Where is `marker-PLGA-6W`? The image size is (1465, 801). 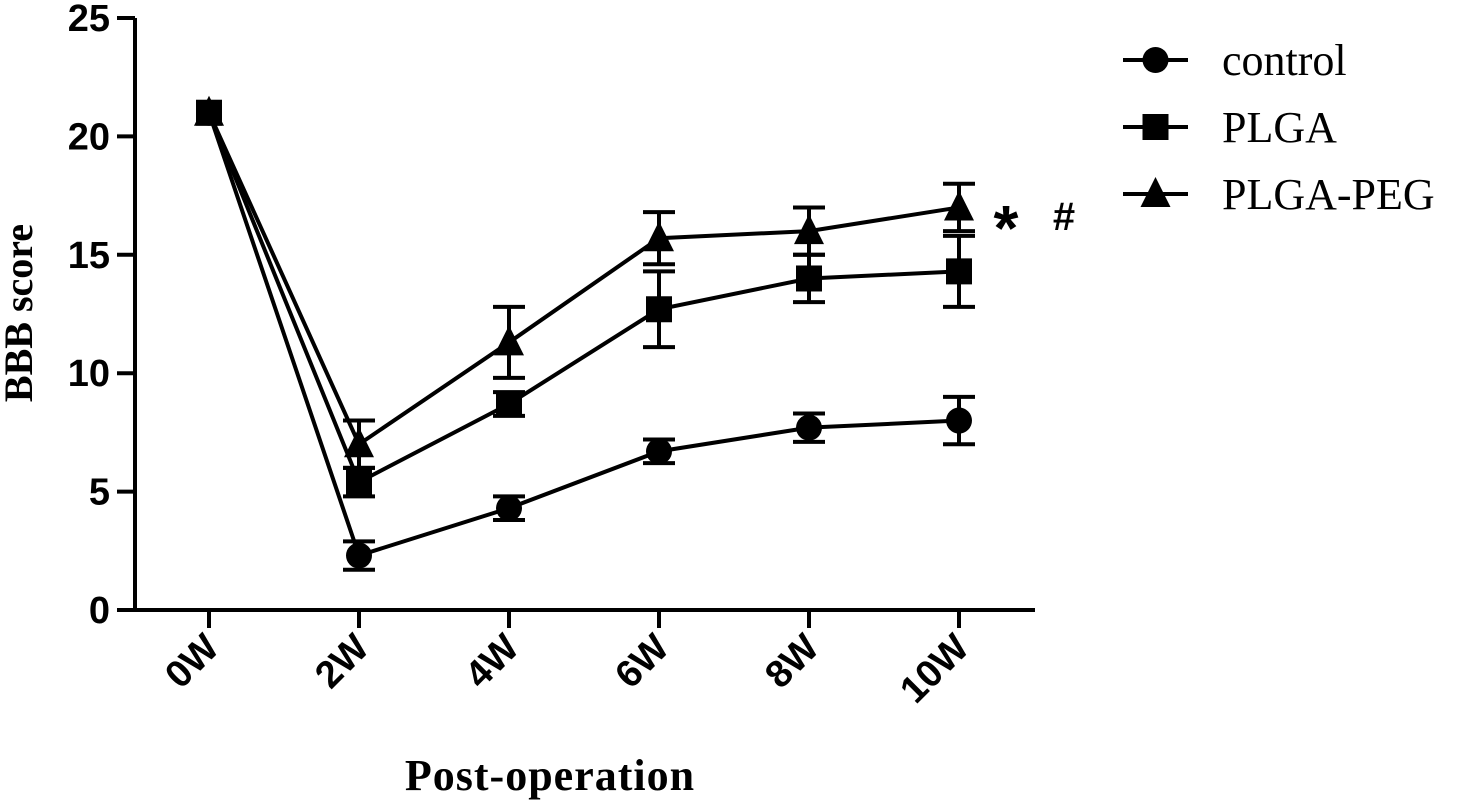 marker-PLGA-6W is located at coordinates (659, 309).